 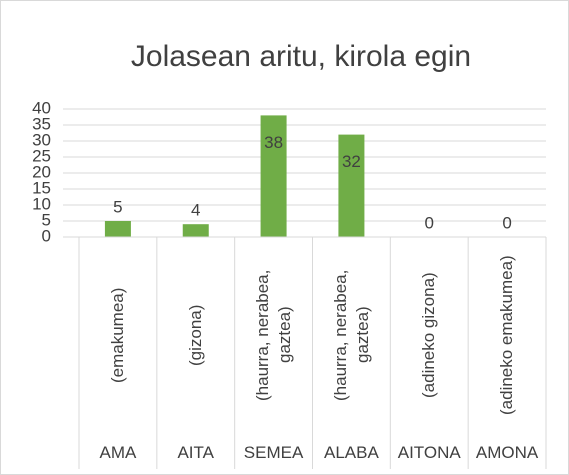 What do you see at coordinates (195, 210) in the screenshot?
I see `data-label: 4` at bounding box center [195, 210].